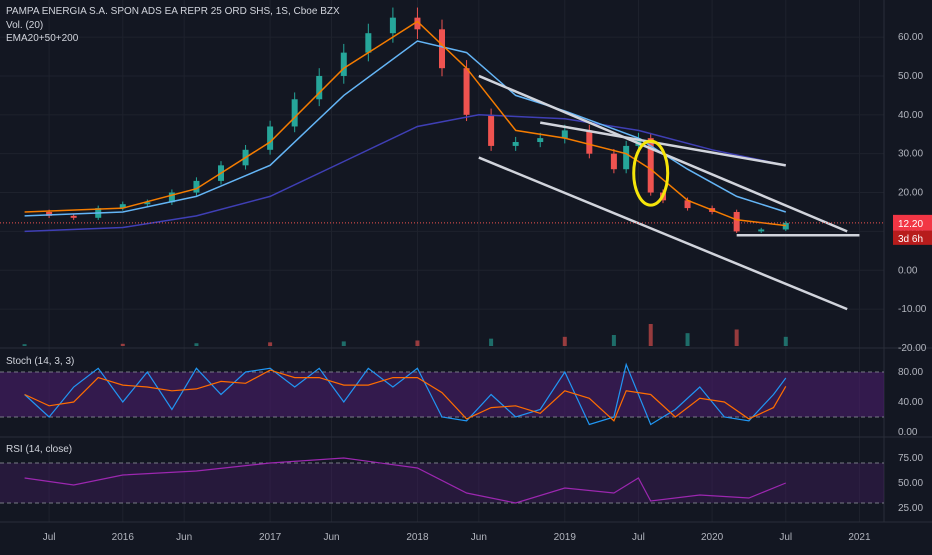 This screenshot has width=932, height=555. Describe the element at coordinates (39, 449) in the screenshot. I see `rsi-indicator-label: RSI (14, close)` at that location.